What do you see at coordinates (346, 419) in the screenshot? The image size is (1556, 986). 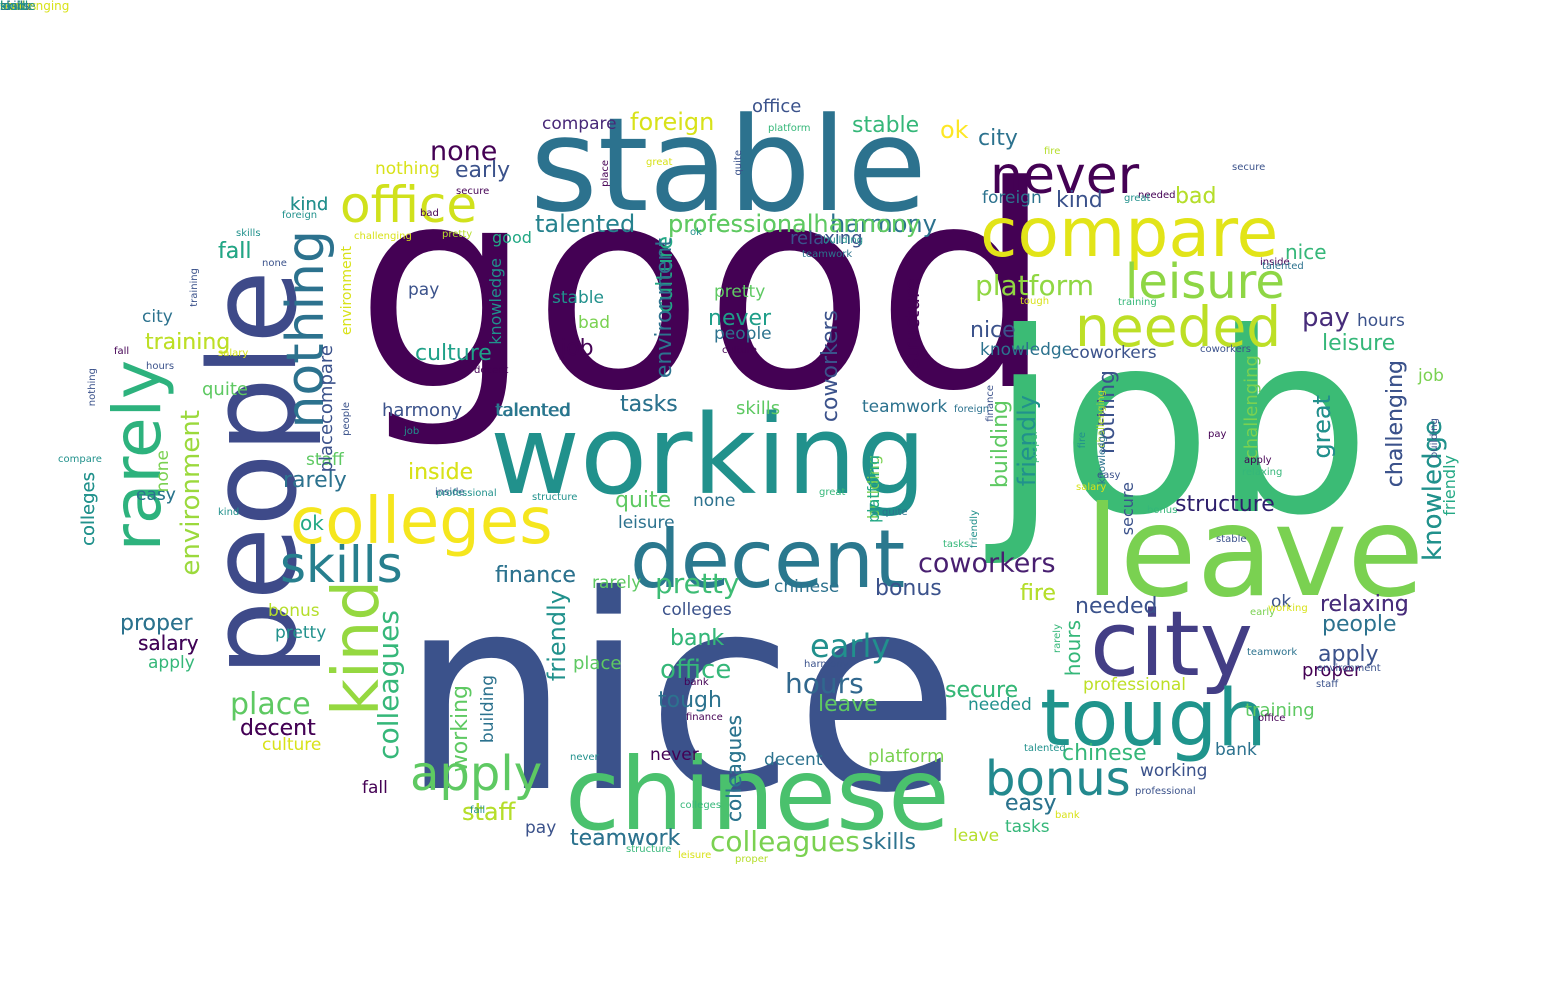 I see `cloud-word: people` at bounding box center [346, 419].